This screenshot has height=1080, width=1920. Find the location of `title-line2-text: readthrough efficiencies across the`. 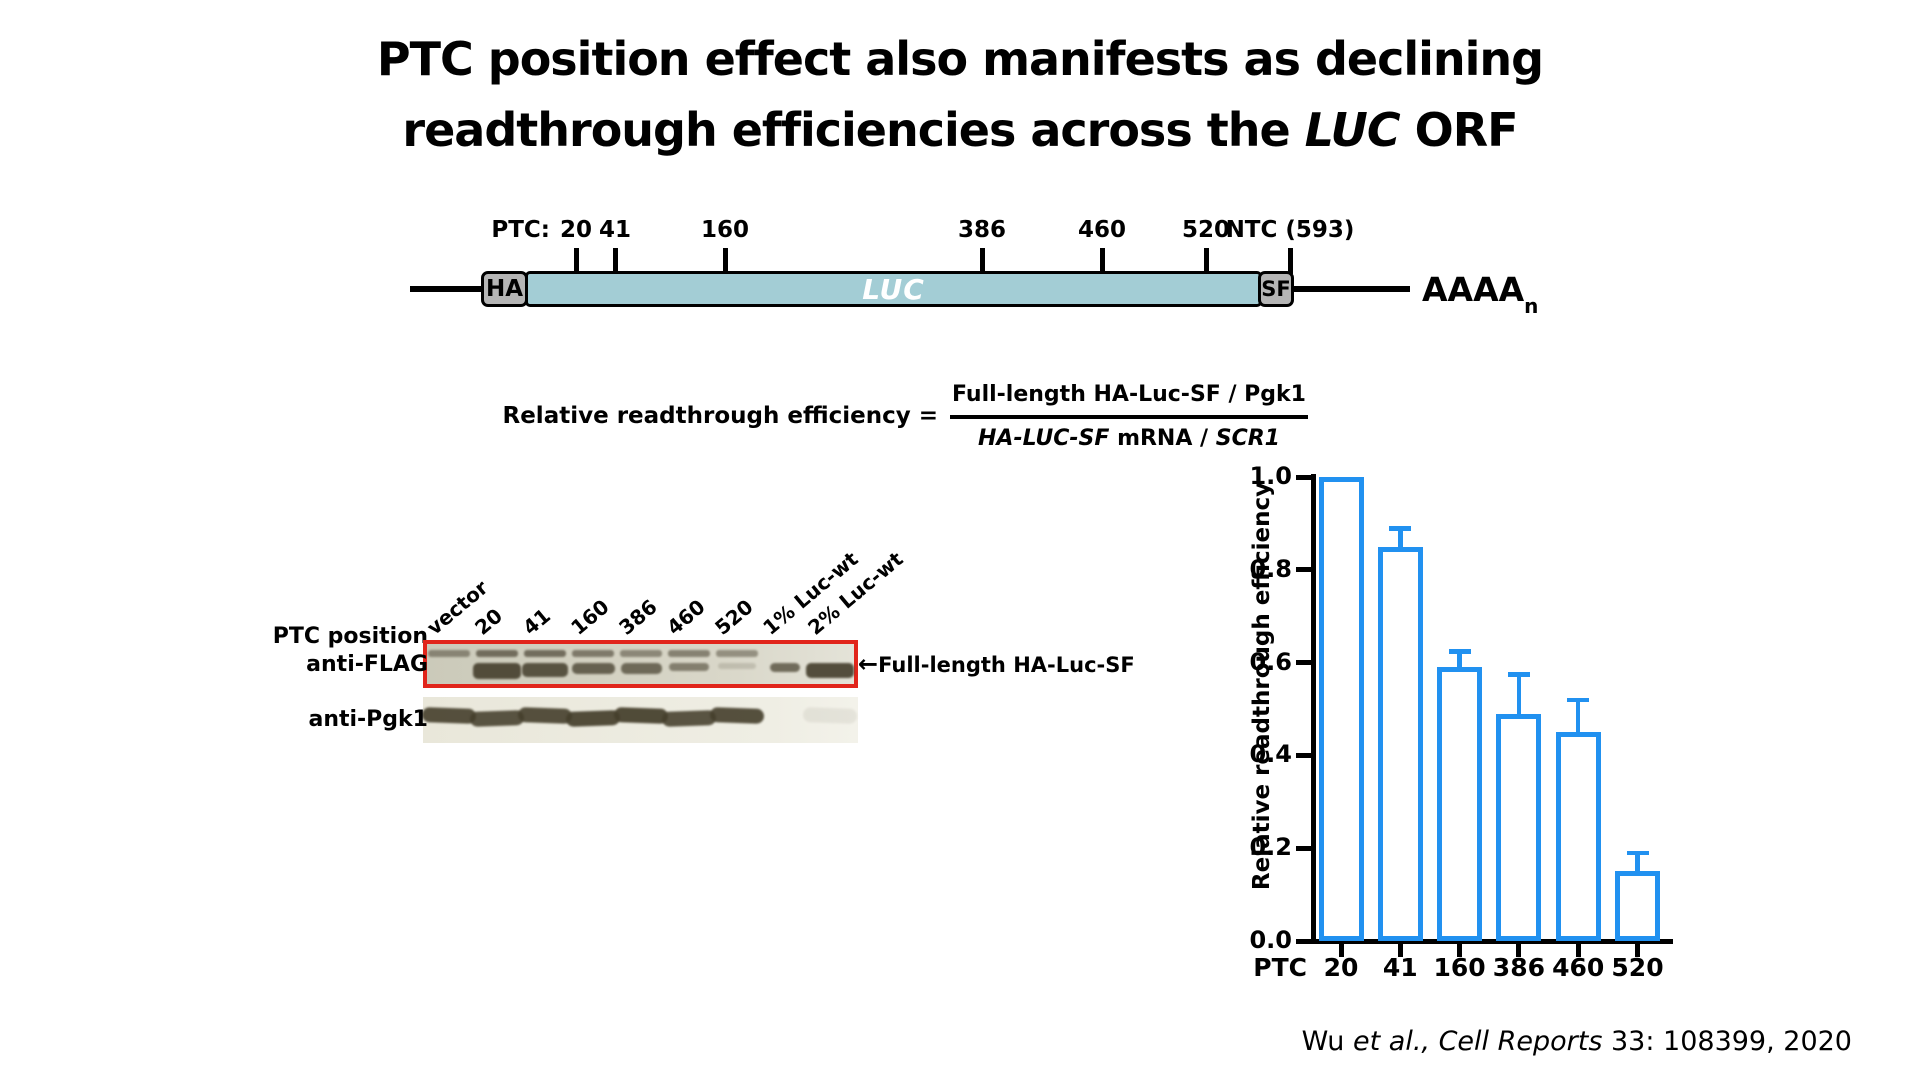

title-line2-text: readthrough efficiencies across the is located at coordinates (853, 130).